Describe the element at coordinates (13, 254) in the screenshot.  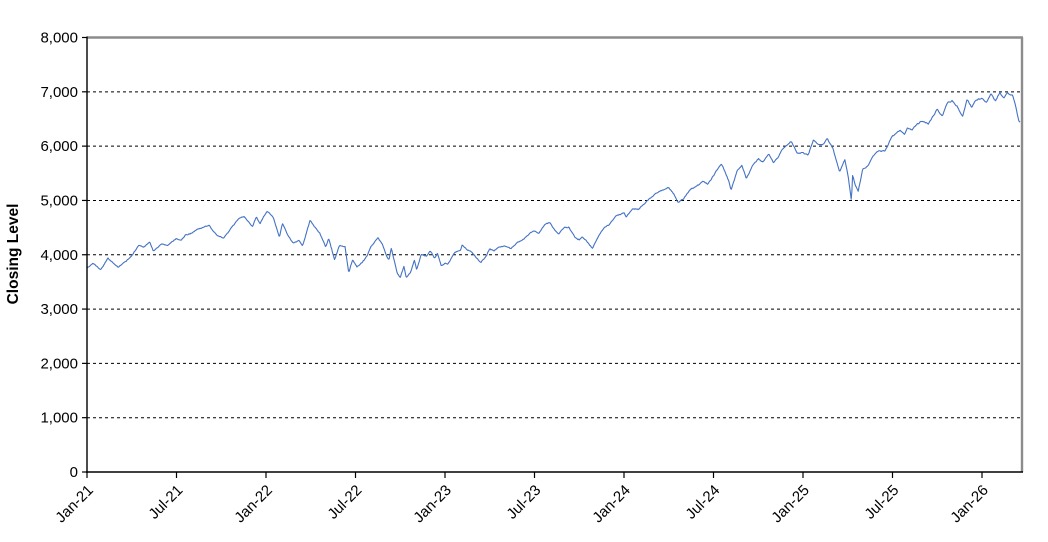
I see `y-axis-title: Closing Level` at that location.